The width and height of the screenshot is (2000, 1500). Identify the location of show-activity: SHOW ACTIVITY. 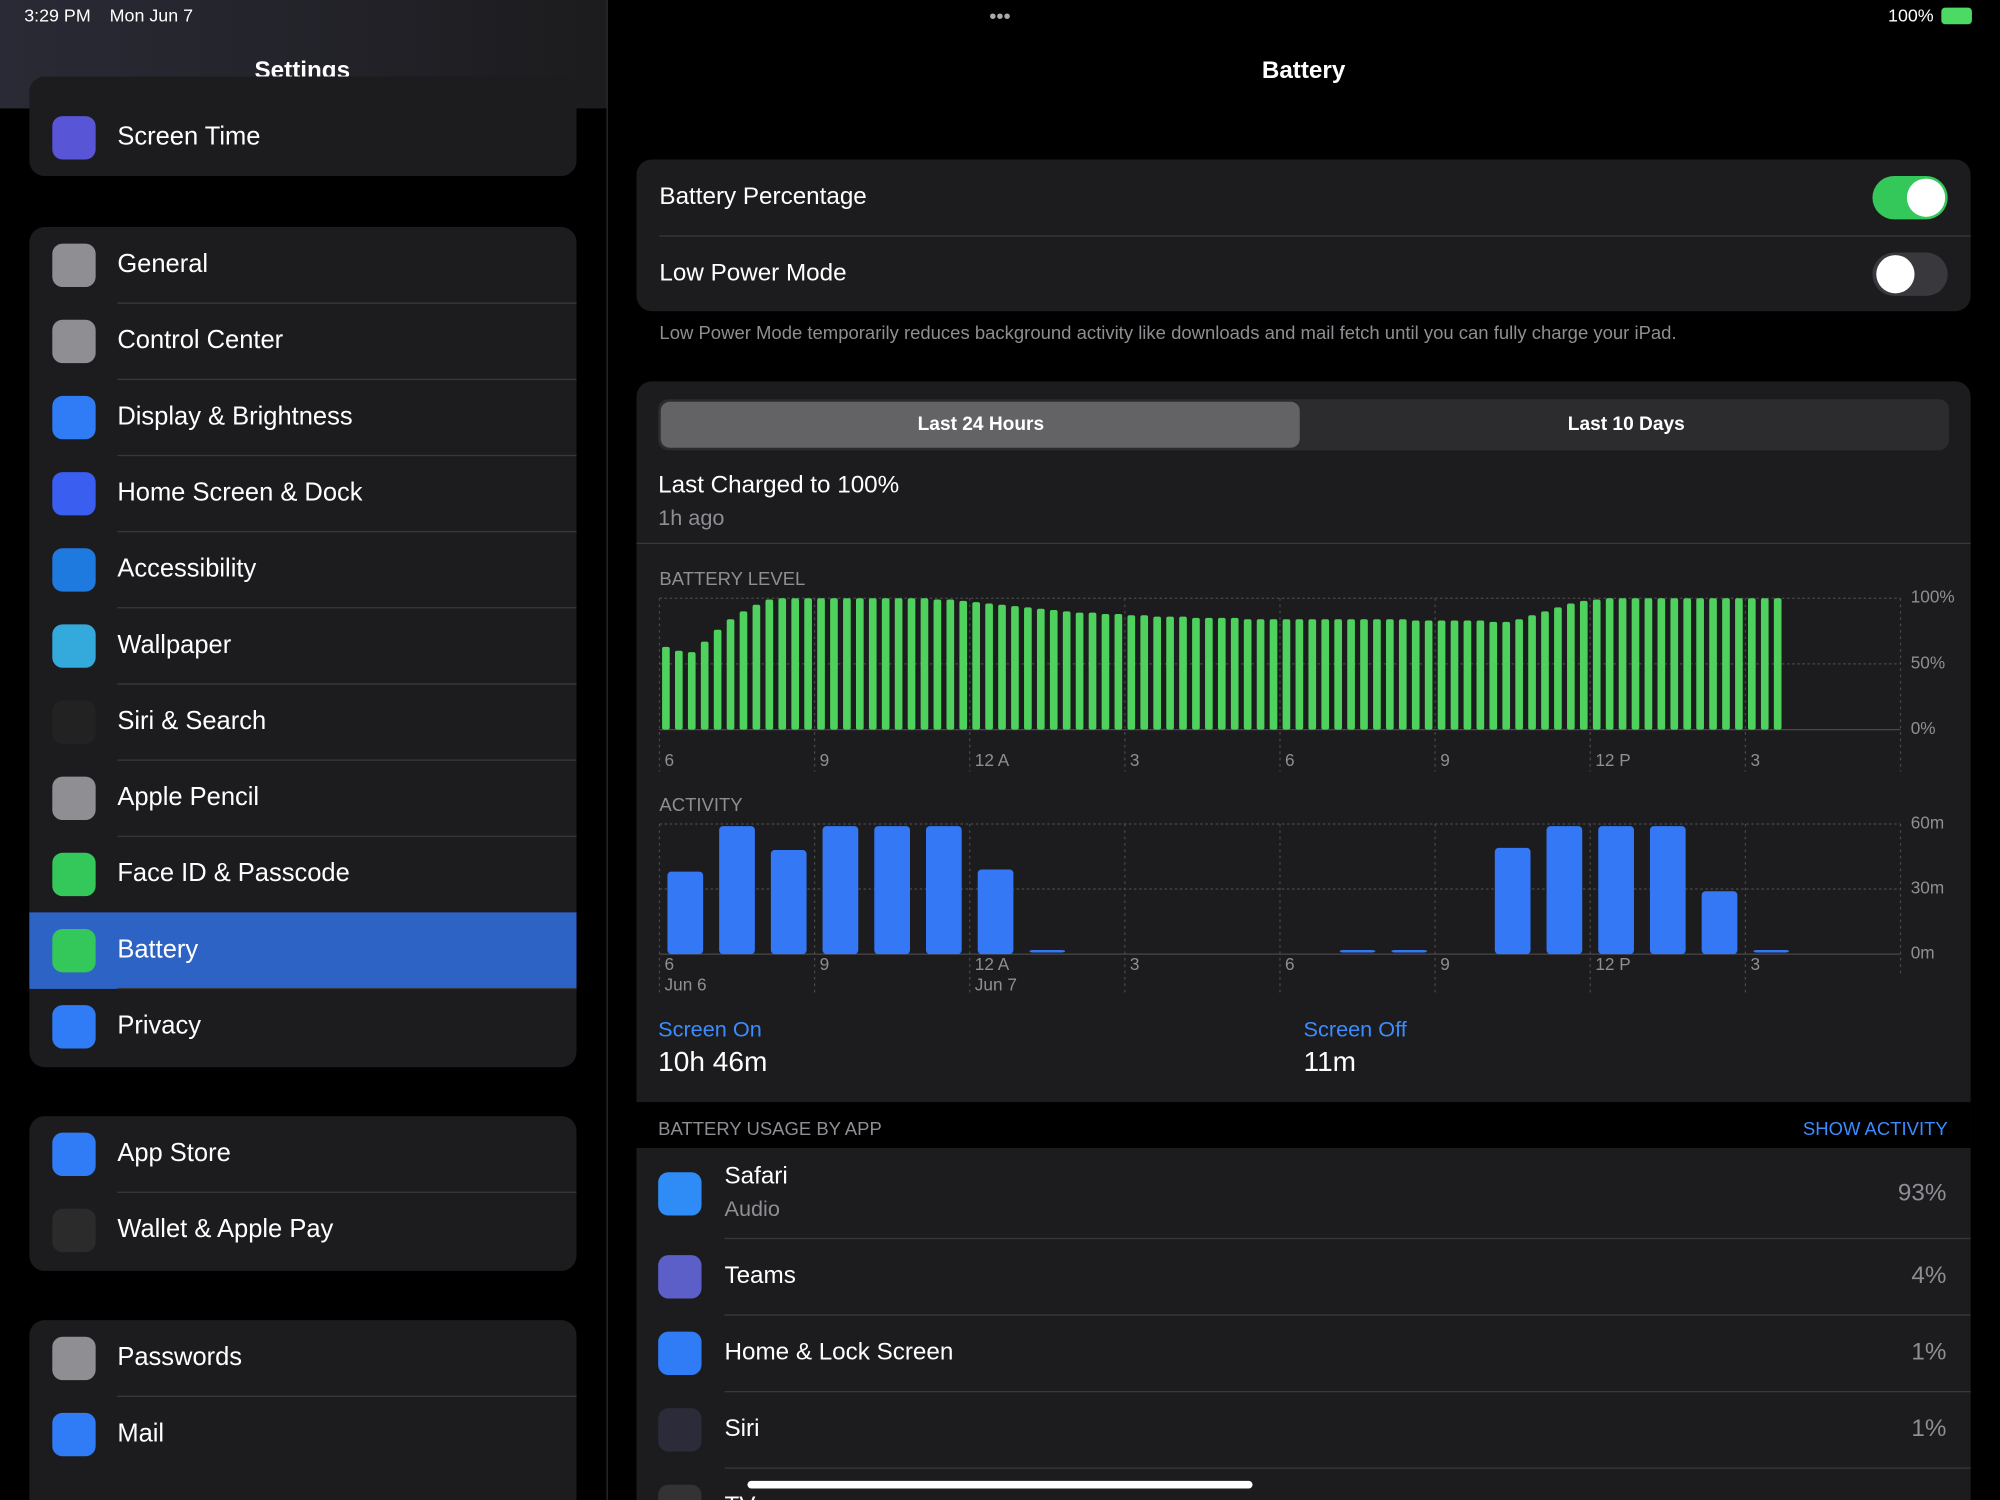
(1875, 1128).